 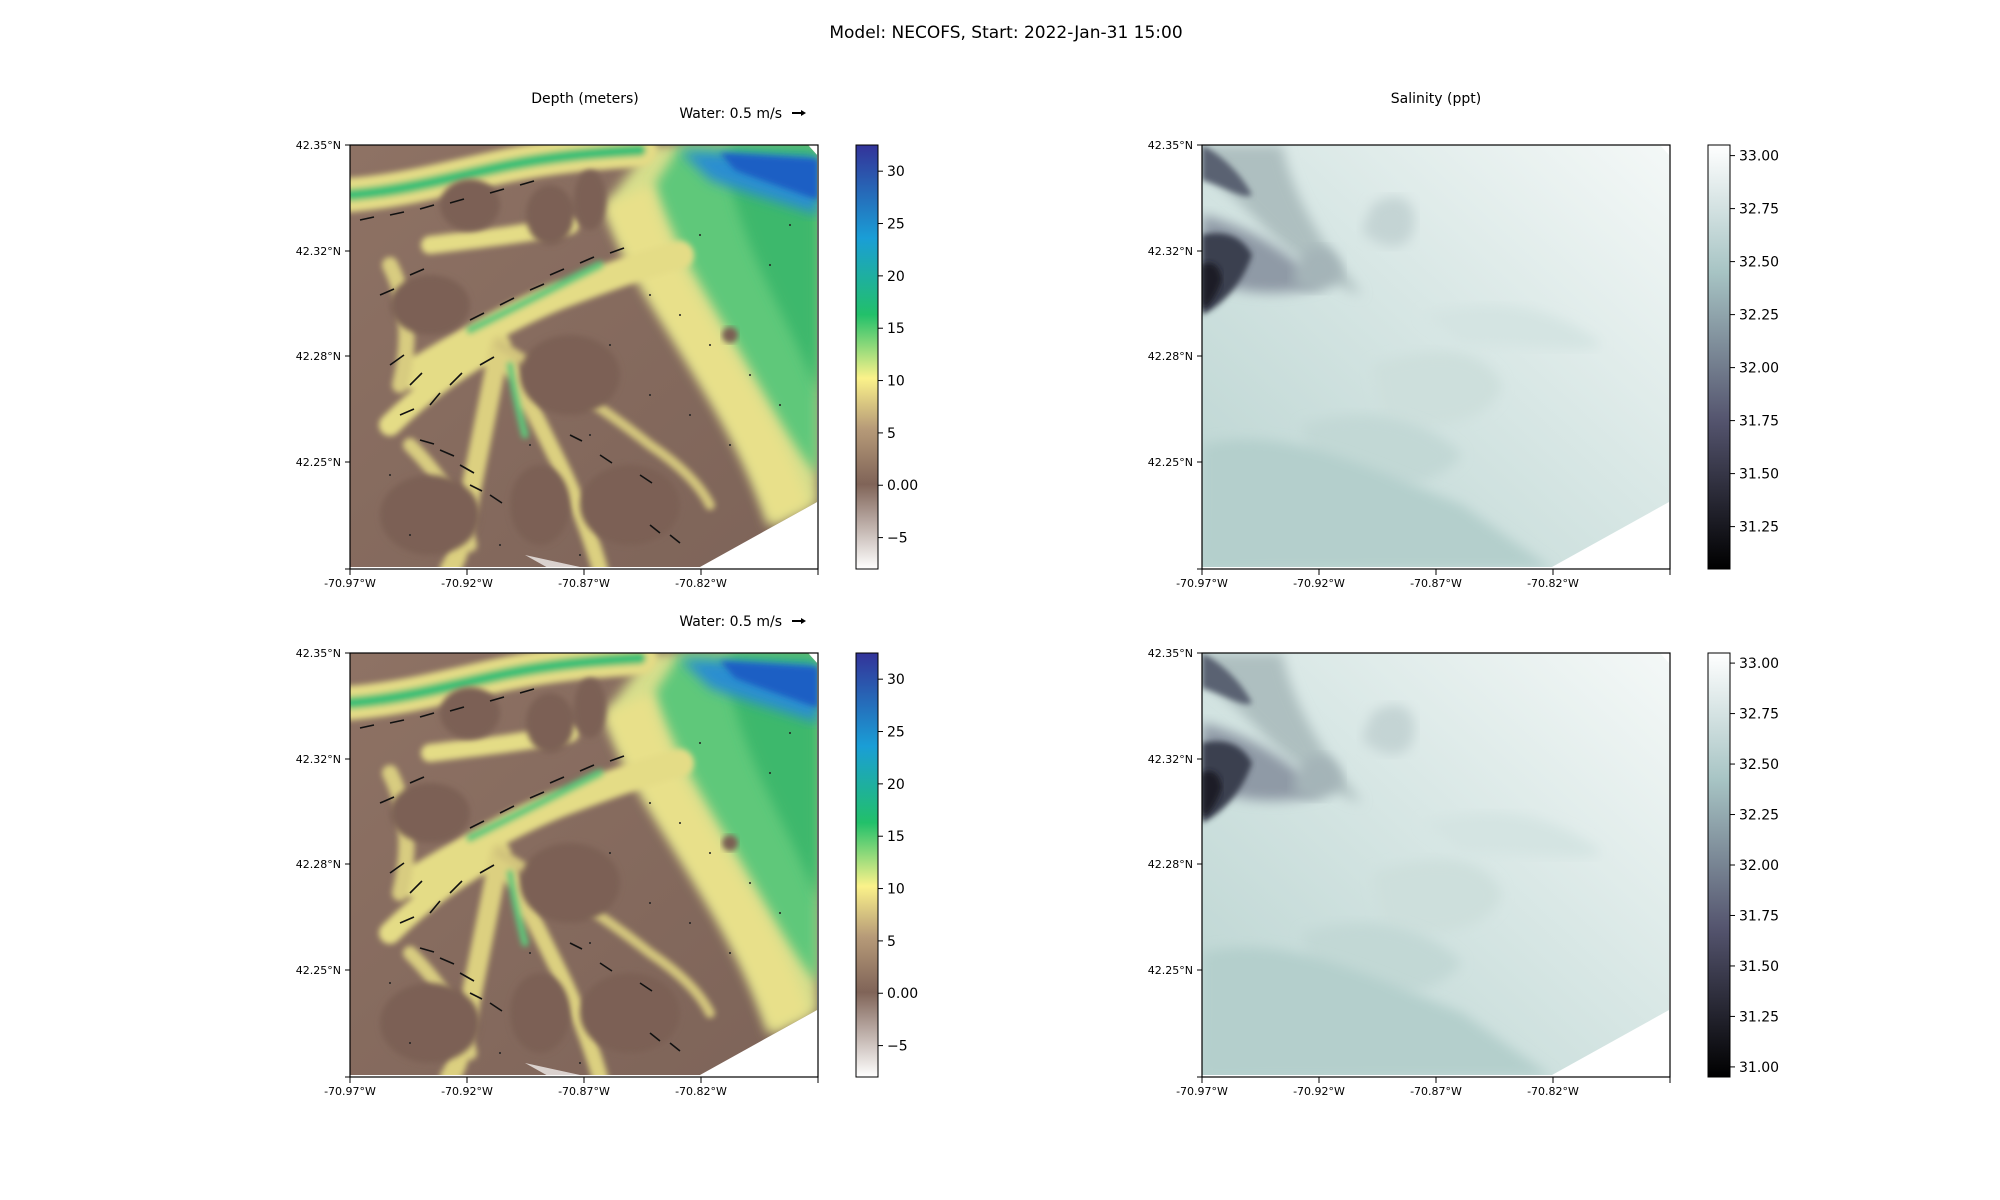 I want to click on salinity-colorbar-top: 31.25 31.50 31.75 32.00 32.25 32.50 32.75 33.00, so click(x=1743, y=357).